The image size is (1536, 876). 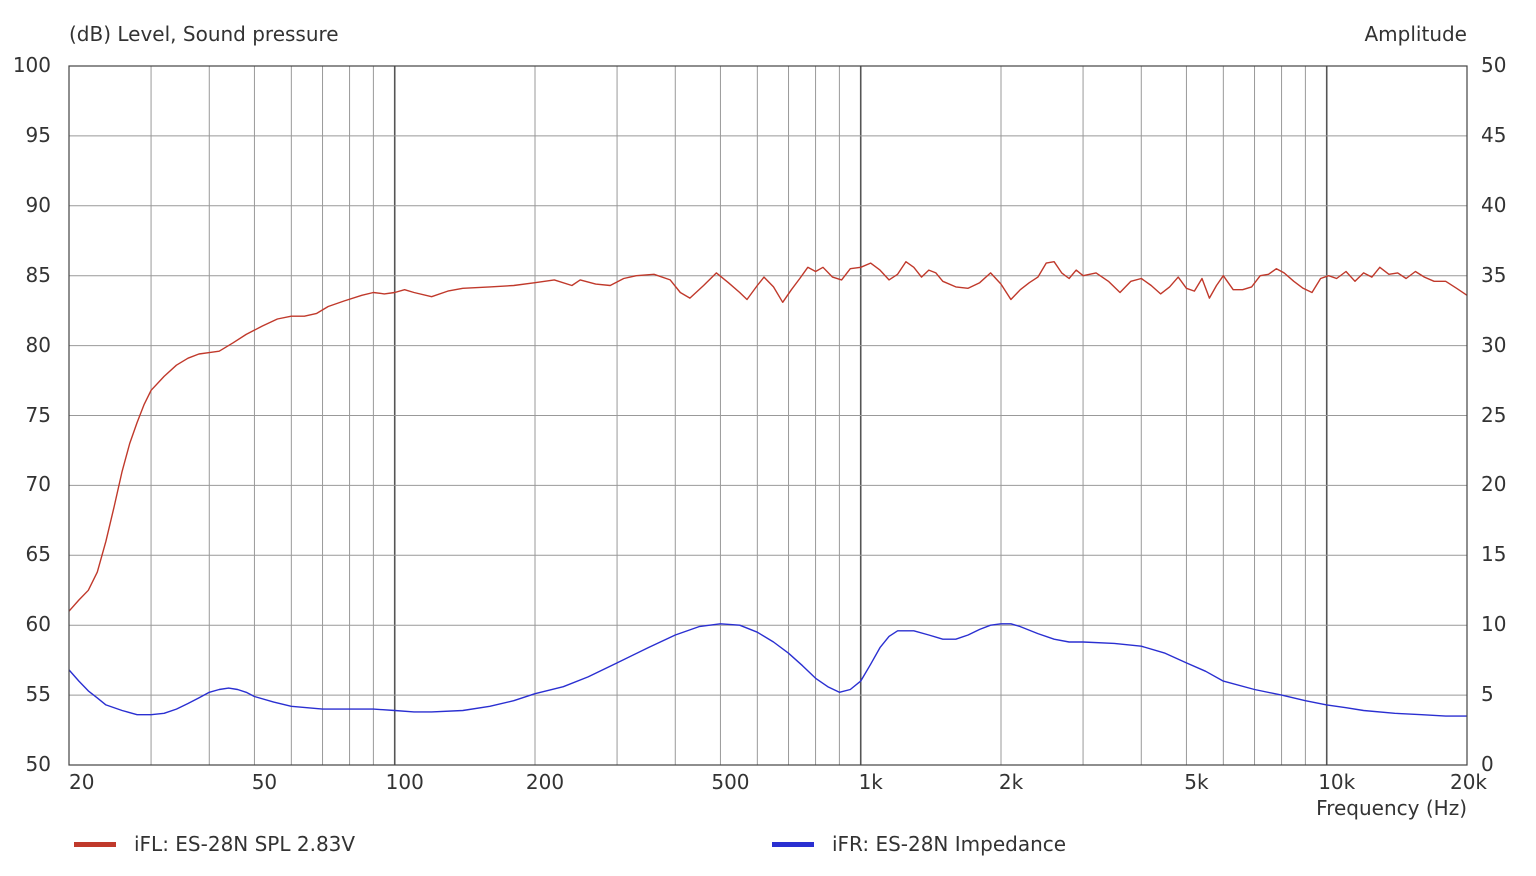 What do you see at coordinates (793, 844) in the screenshot?
I see `legend-swatch-impedance` at bounding box center [793, 844].